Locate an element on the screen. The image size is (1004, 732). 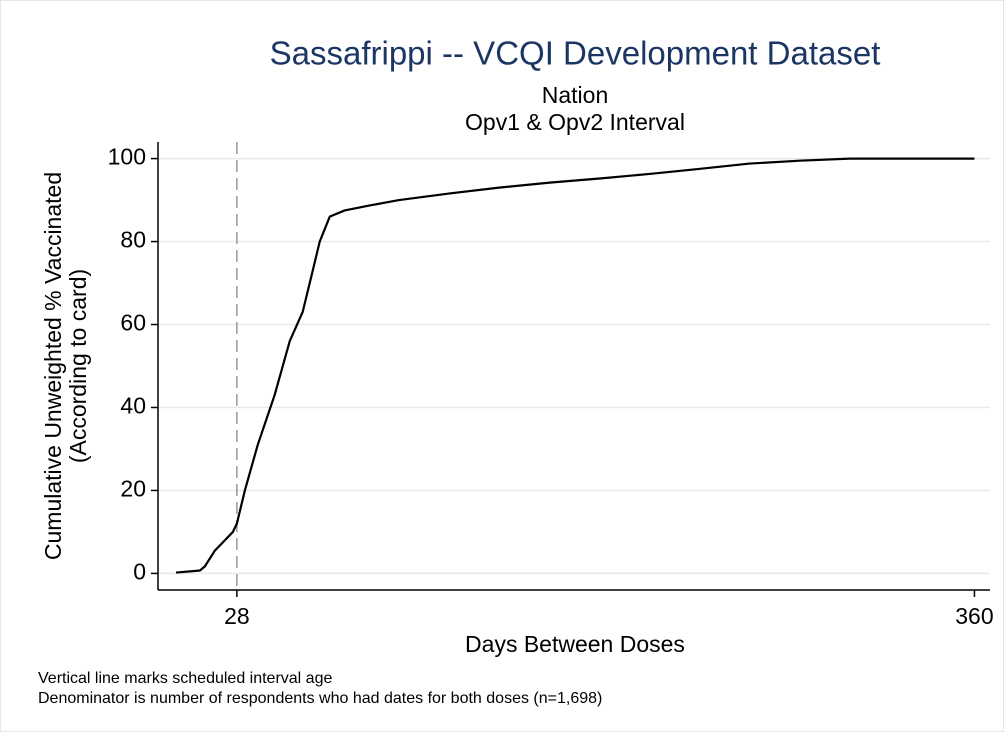
y-axis-label: Cumulative Unweighted % Vaccinated is located at coordinates (53, 366).